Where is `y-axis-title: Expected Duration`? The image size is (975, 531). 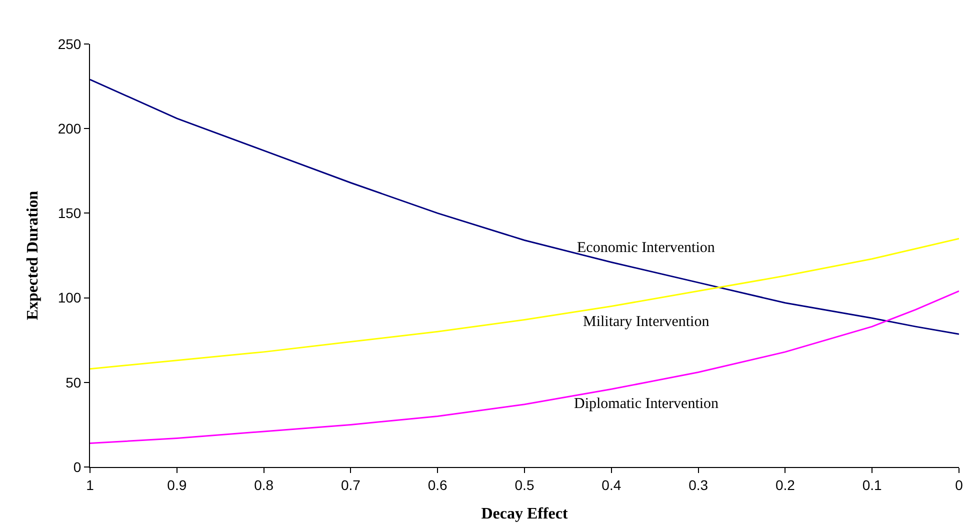 y-axis-title: Expected Duration is located at coordinates (33, 255).